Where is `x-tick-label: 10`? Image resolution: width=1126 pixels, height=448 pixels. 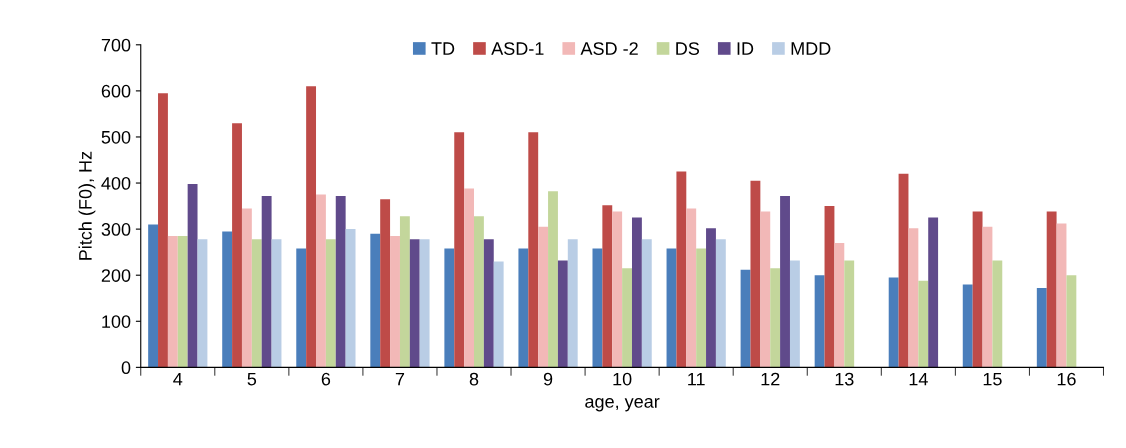 x-tick-label: 10 is located at coordinates (622, 379).